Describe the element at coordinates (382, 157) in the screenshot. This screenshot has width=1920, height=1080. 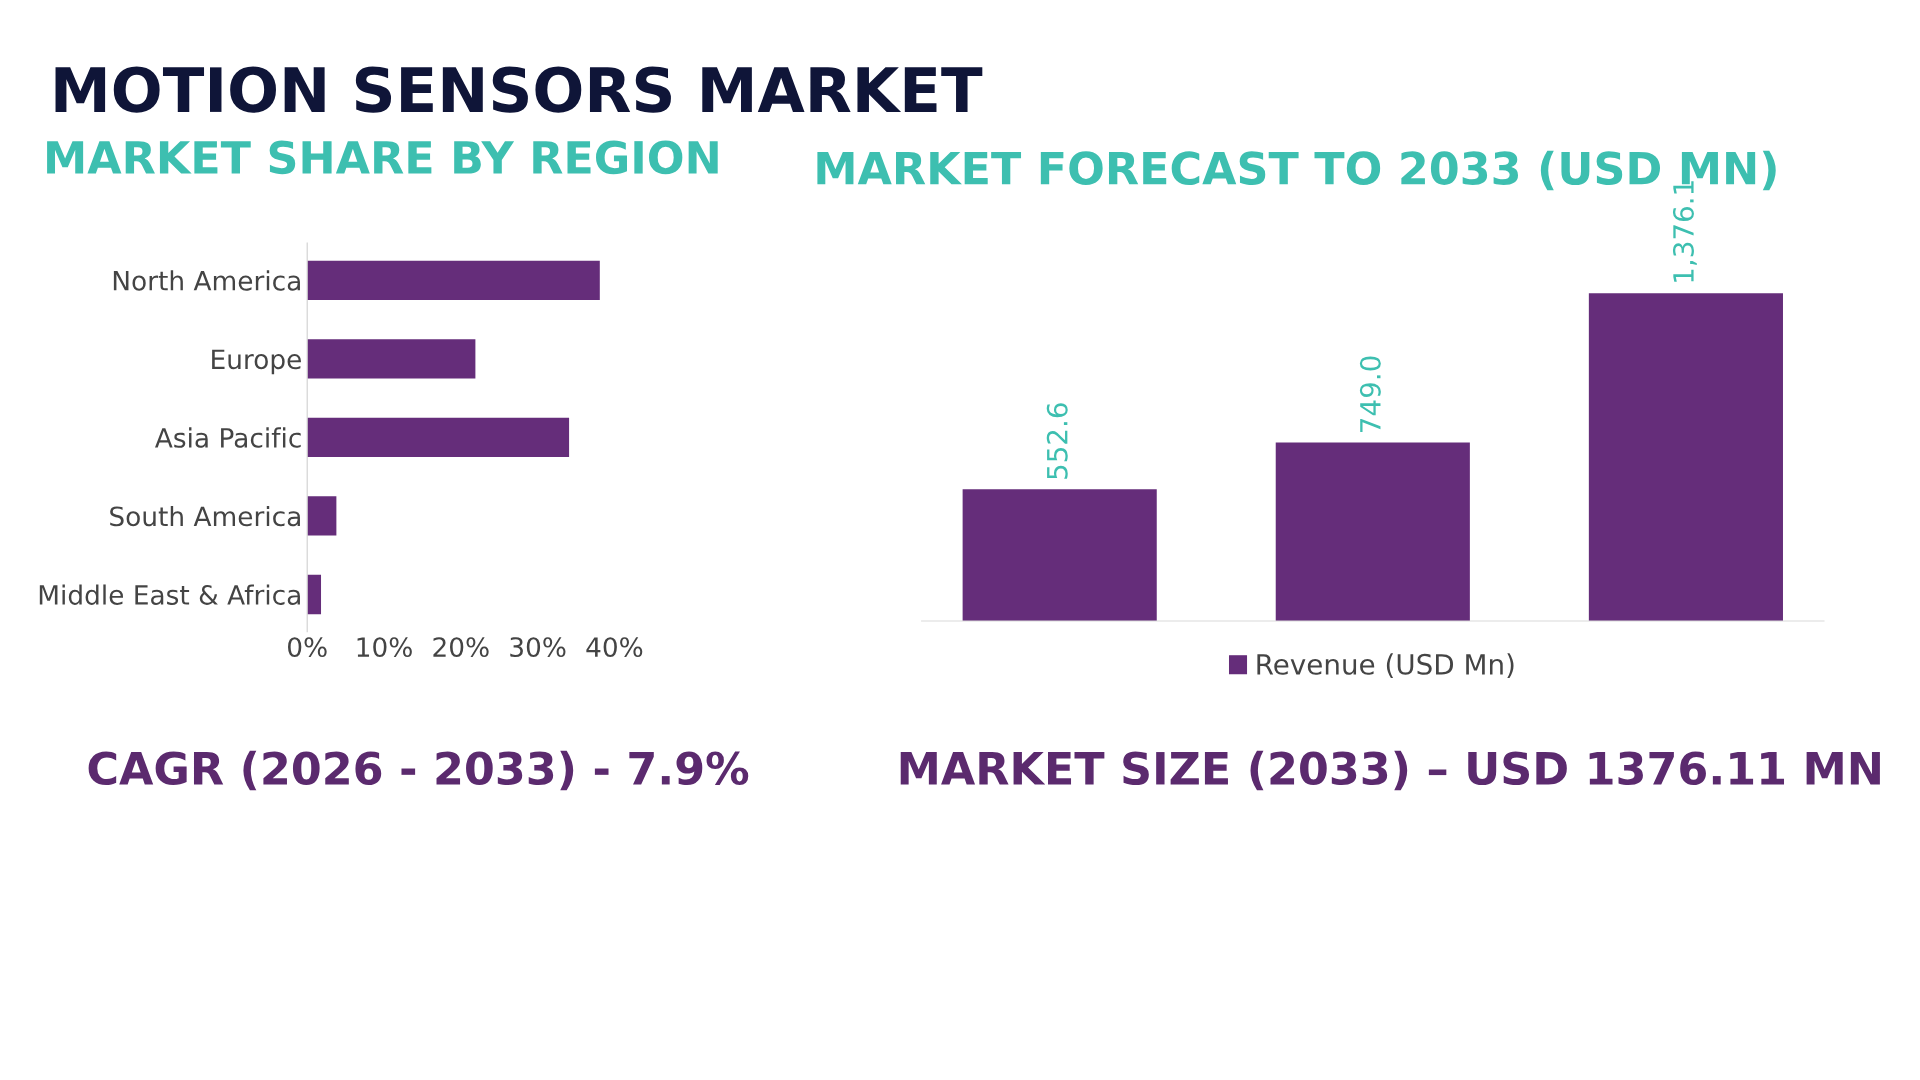
I see `chart-title: MARKET SHARE BY REGION` at that location.